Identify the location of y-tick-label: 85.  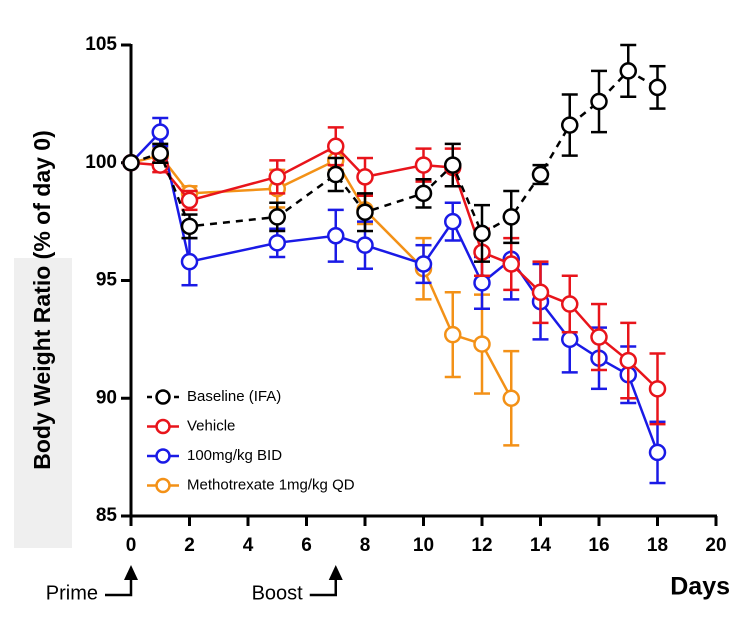
(107, 515).